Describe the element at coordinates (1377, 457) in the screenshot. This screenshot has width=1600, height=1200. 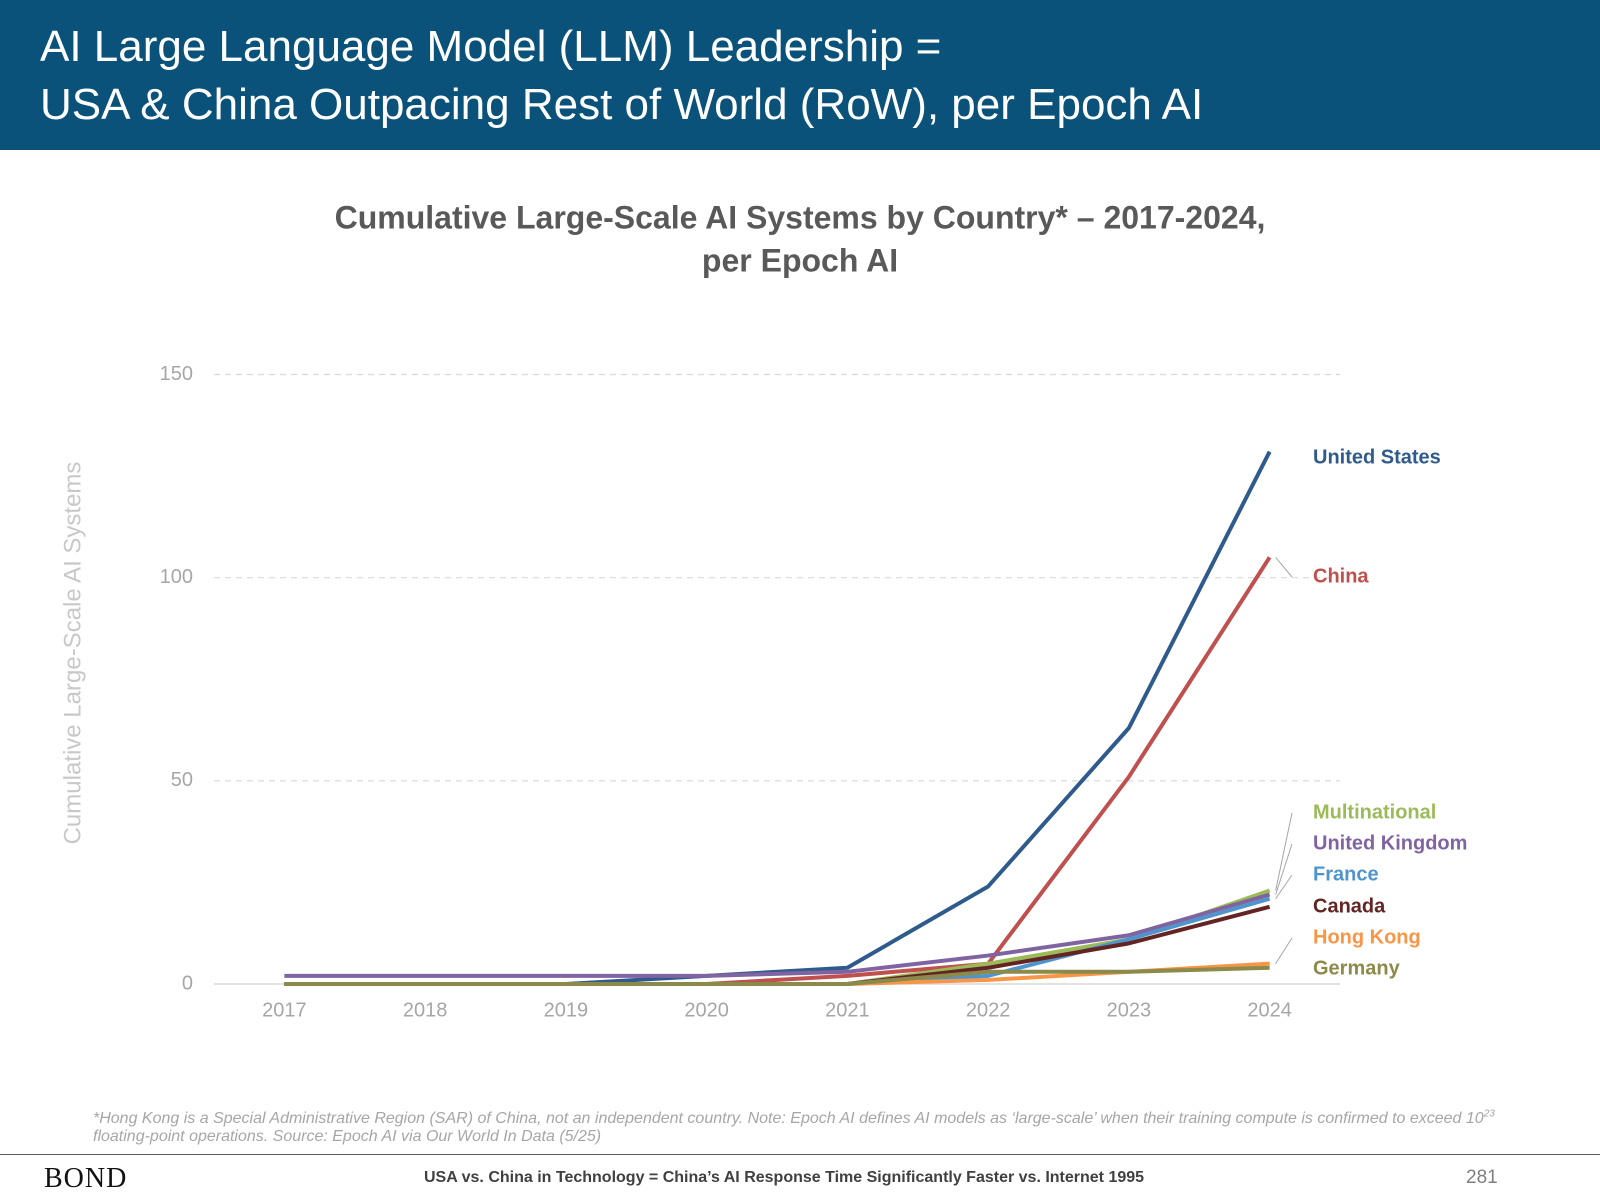
I see `legend-label: United States` at that location.